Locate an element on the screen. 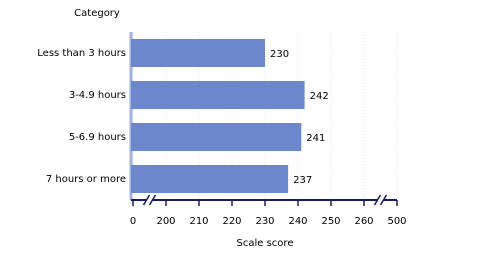 The height and width of the screenshot is (253, 490). y-tick-label: 3-4.9 hours is located at coordinates (97, 95).